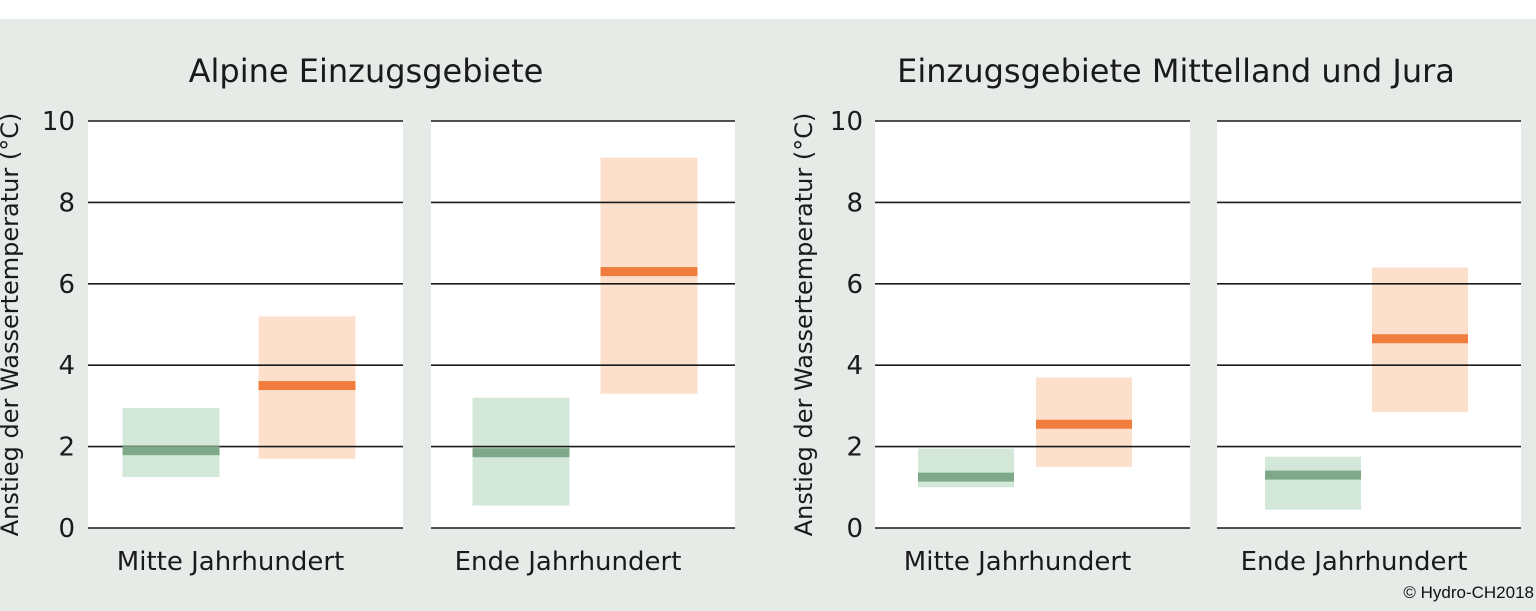  I want to click on chart-title: Alpine Einzugsgebiete, so click(366, 71).